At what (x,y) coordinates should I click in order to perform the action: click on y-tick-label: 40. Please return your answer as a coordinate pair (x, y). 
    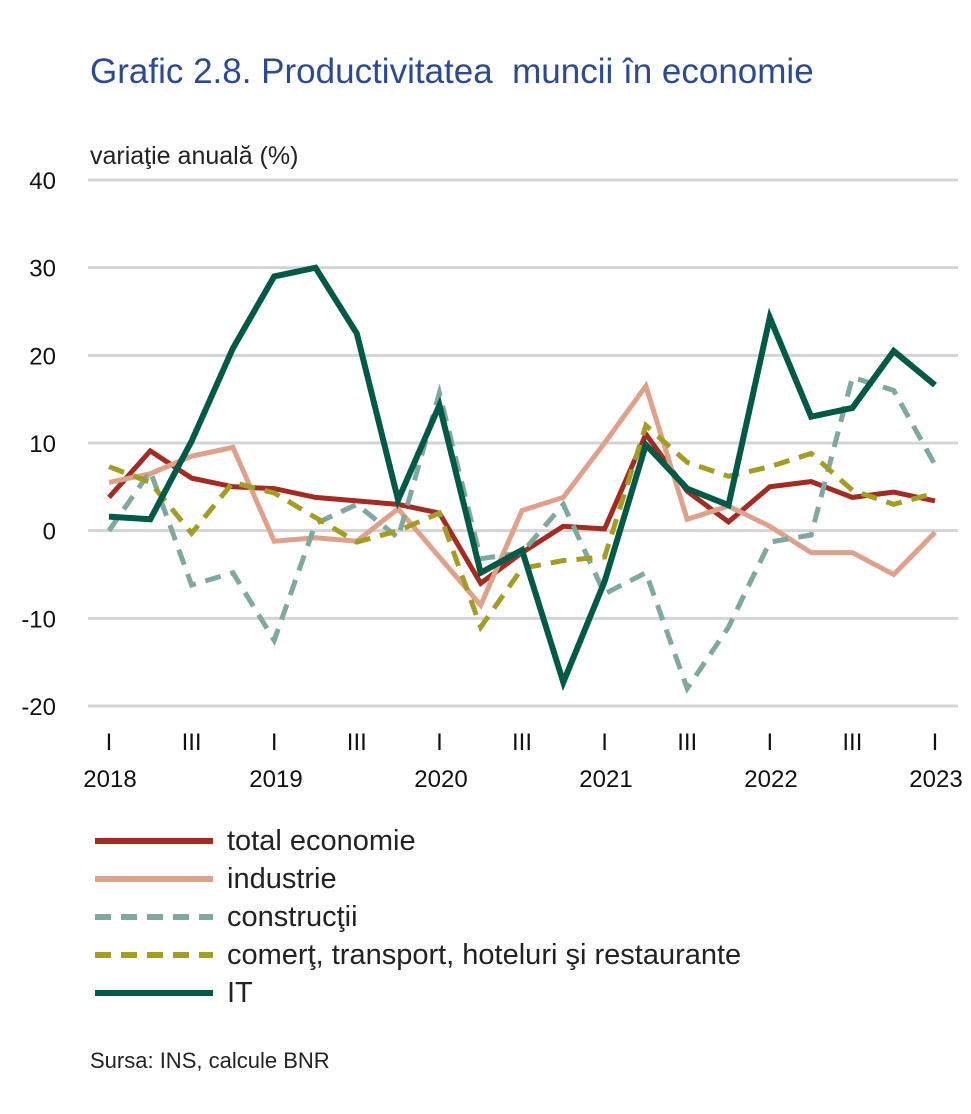
    Looking at the image, I should click on (42, 181).